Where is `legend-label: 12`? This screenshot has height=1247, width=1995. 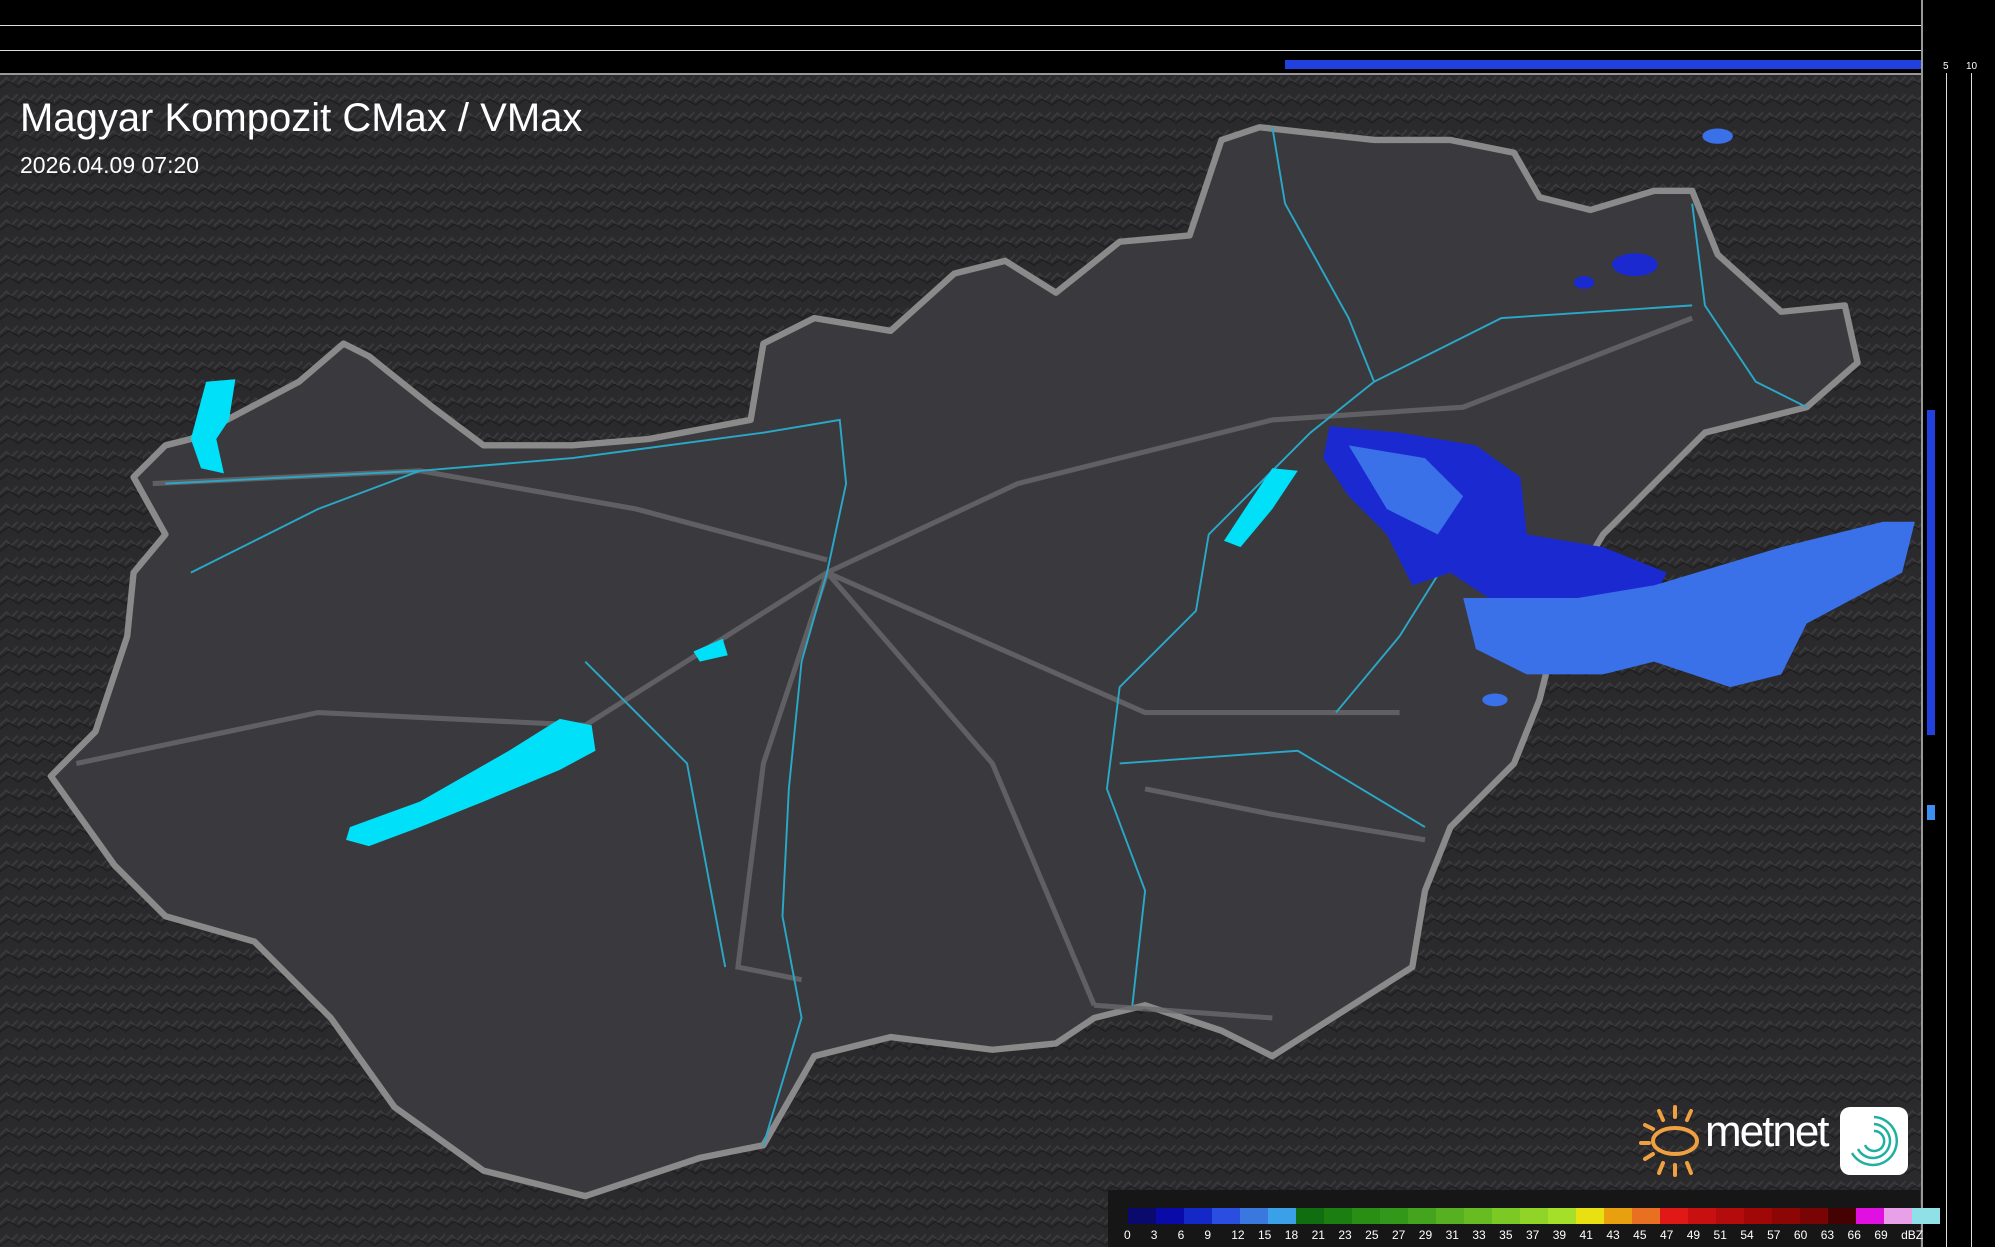
legend-label: 12 is located at coordinates (1238, 1235).